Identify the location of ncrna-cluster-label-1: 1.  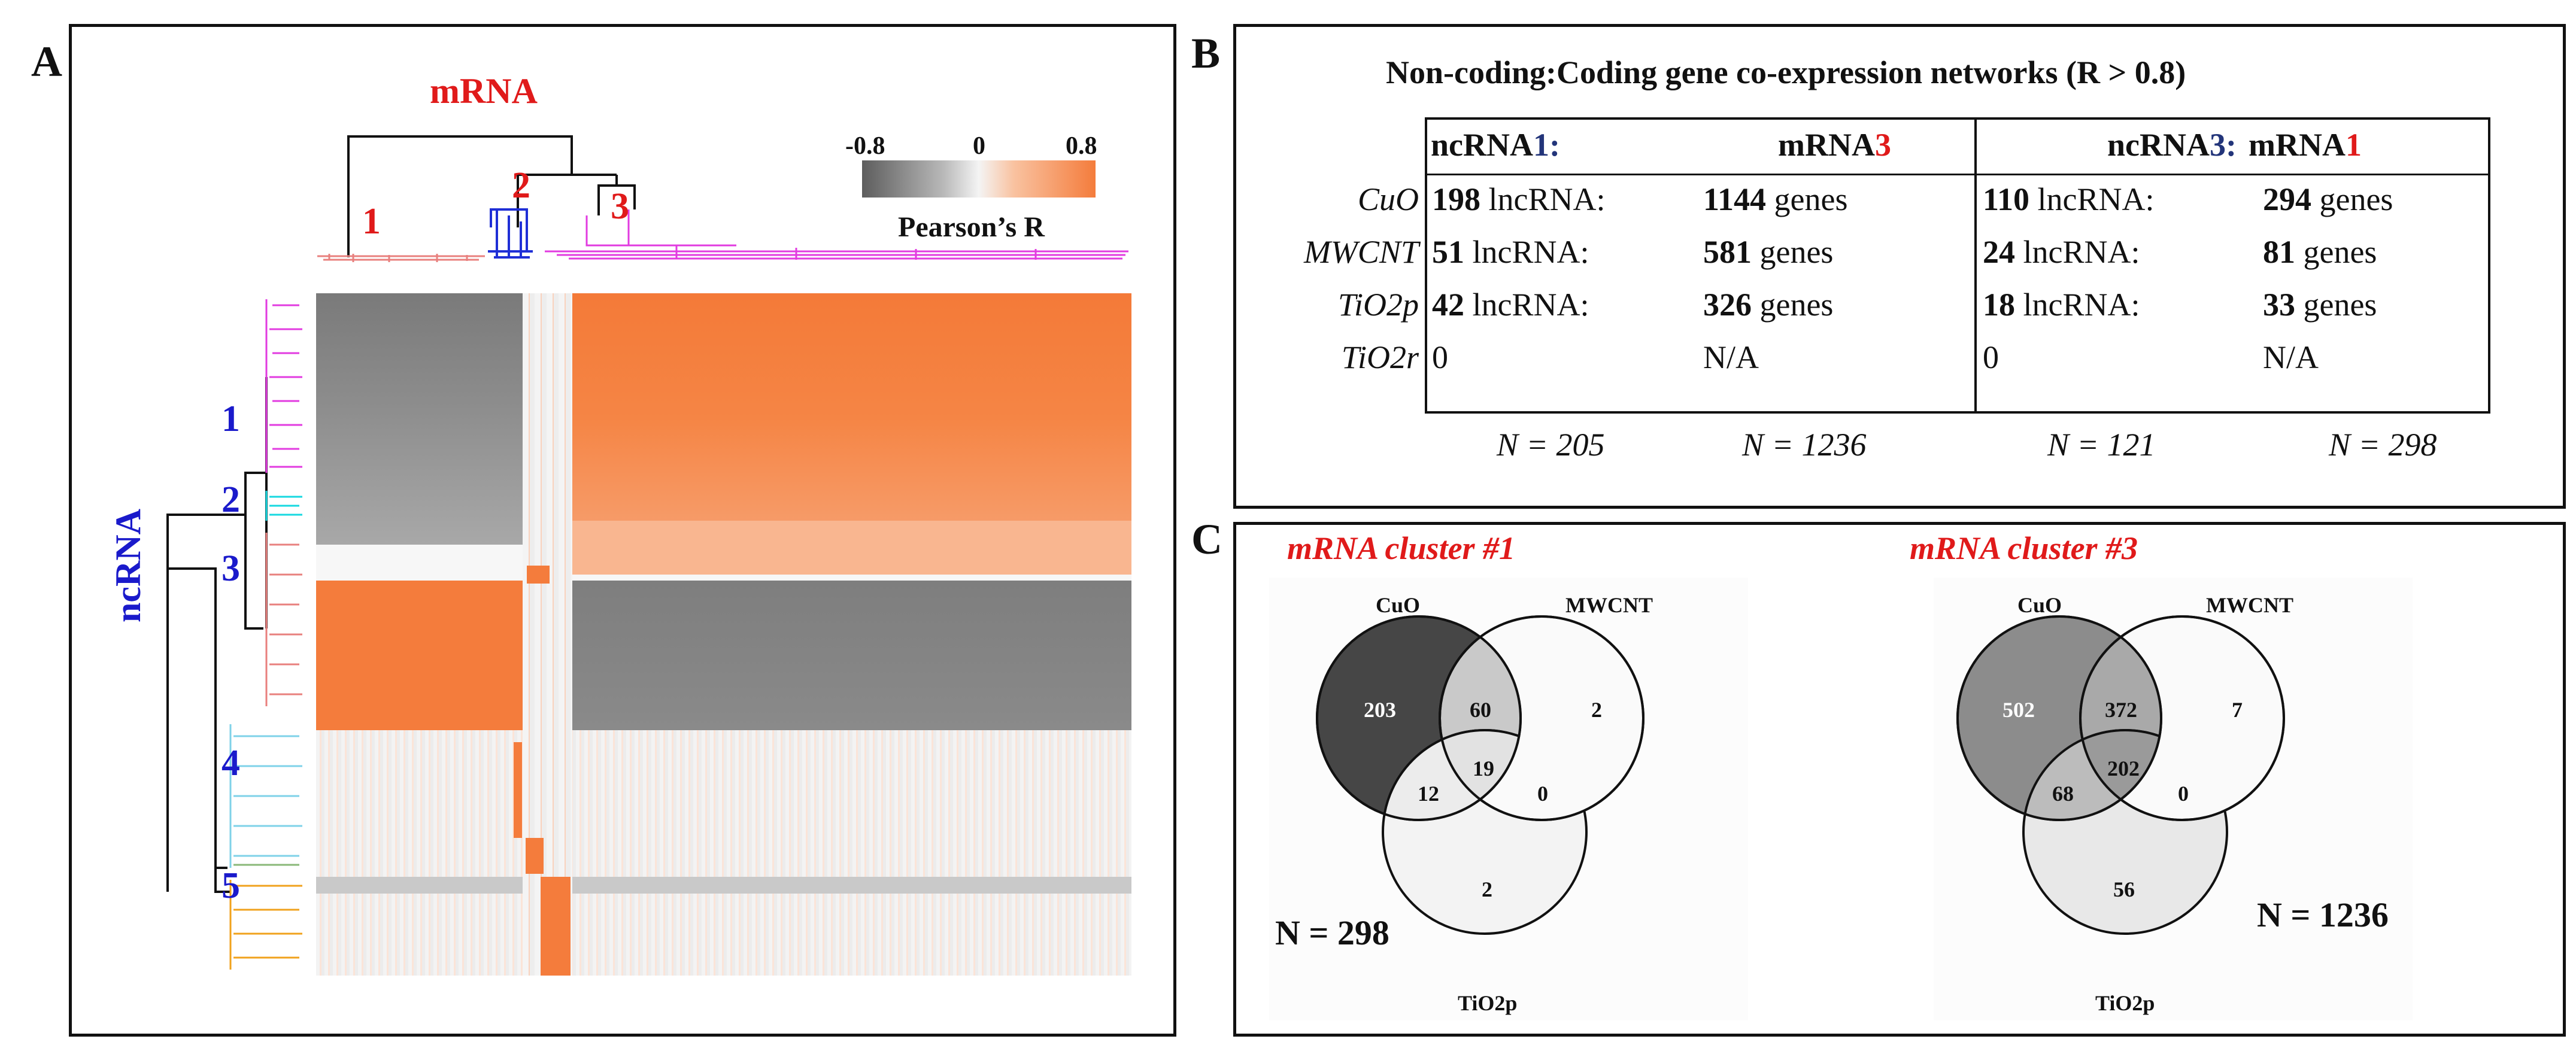
(231, 419).